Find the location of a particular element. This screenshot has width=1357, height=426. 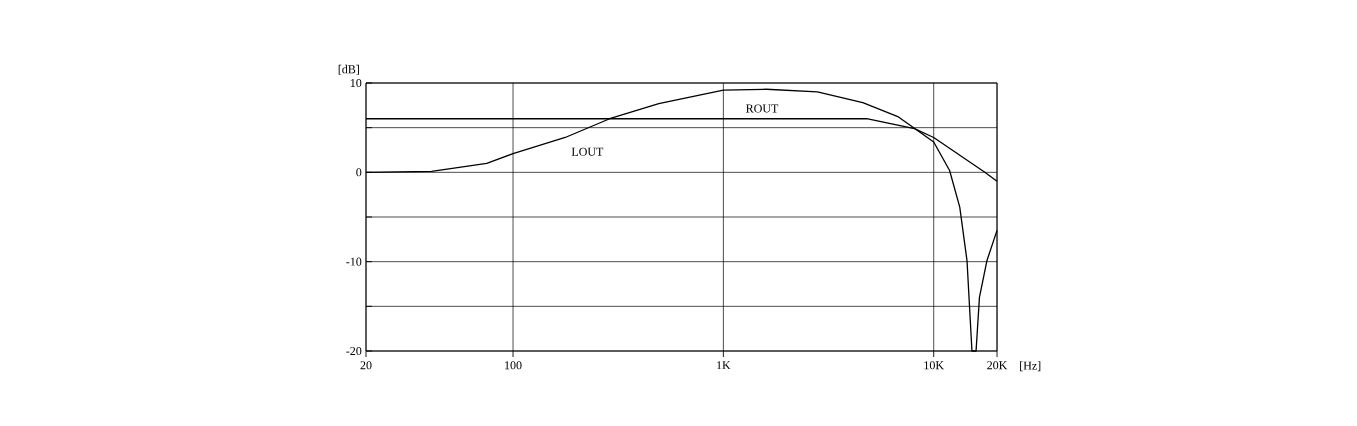

y-tick-label: -20 is located at coordinates (354, 351).